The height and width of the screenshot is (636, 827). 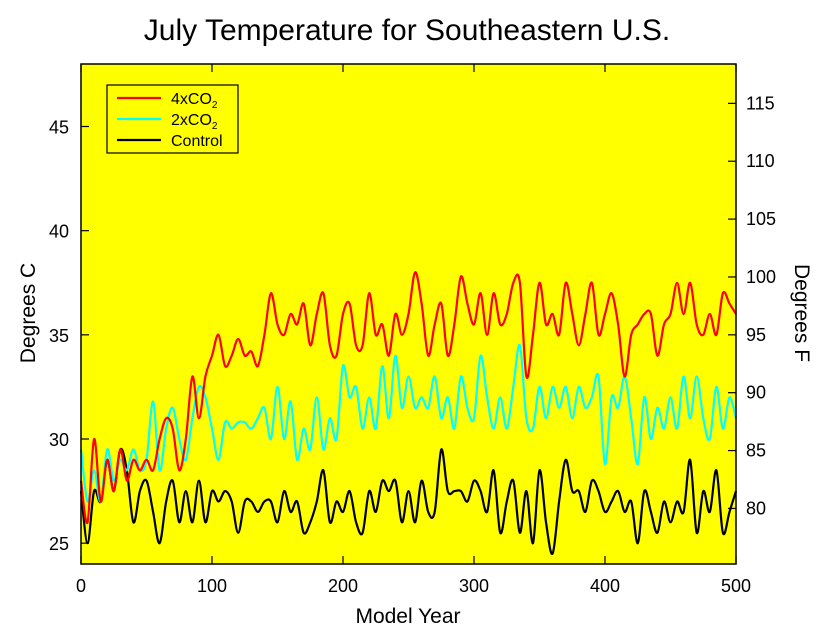 What do you see at coordinates (605, 586) in the screenshot?
I see `x-tick-label: 400` at bounding box center [605, 586].